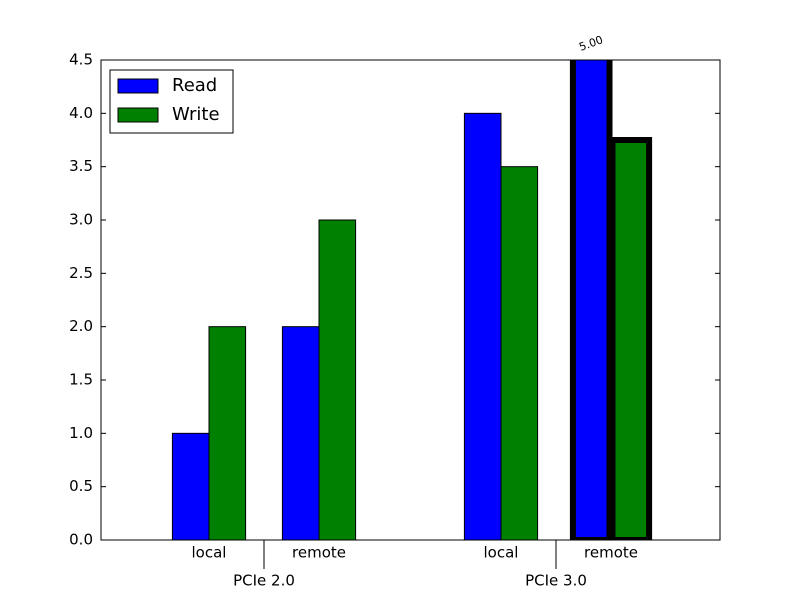  Describe the element at coordinates (590, 43) in the screenshot. I see `value-label: 5.00` at that location.